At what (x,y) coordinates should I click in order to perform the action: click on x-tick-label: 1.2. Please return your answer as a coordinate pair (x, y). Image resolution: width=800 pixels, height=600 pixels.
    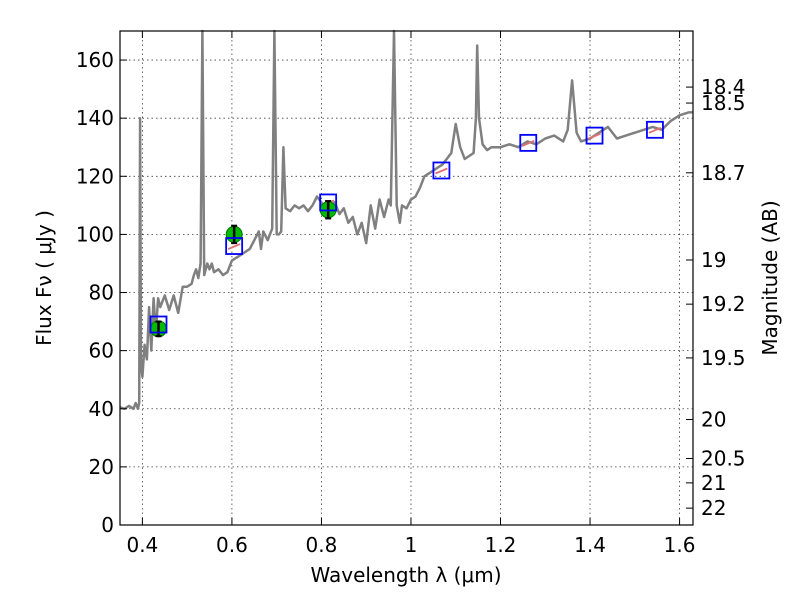
    Looking at the image, I should click on (501, 545).